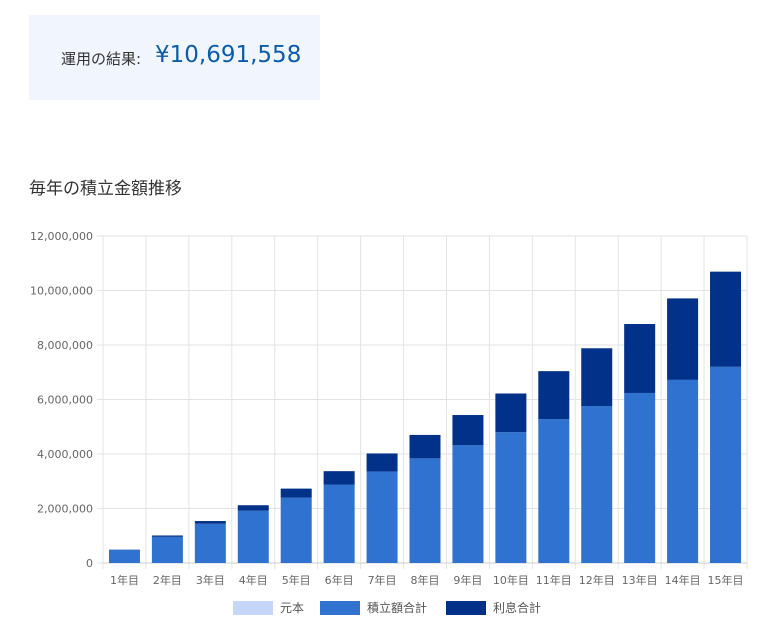  I want to click on x-tick-label: 13年目, so click(640, 580).